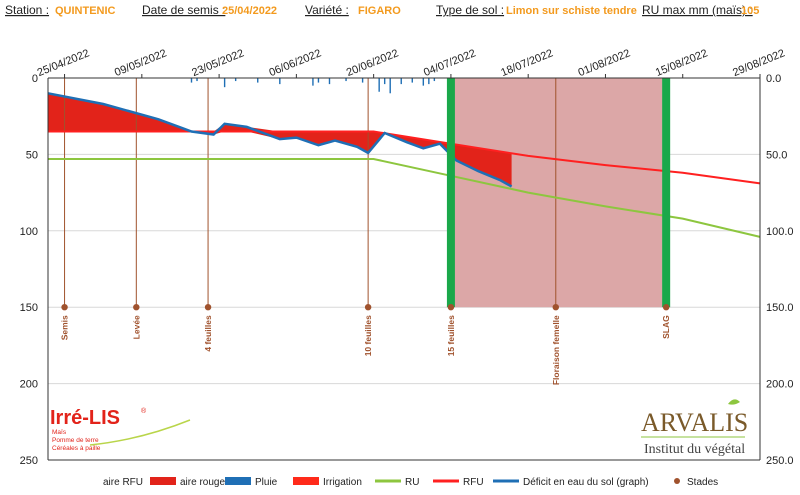 The height and width of the screenshot is (495, 800). Describe the element at coordinates (183, 10) in the screenshot. I see `header-label: Date de semis :` at that location.